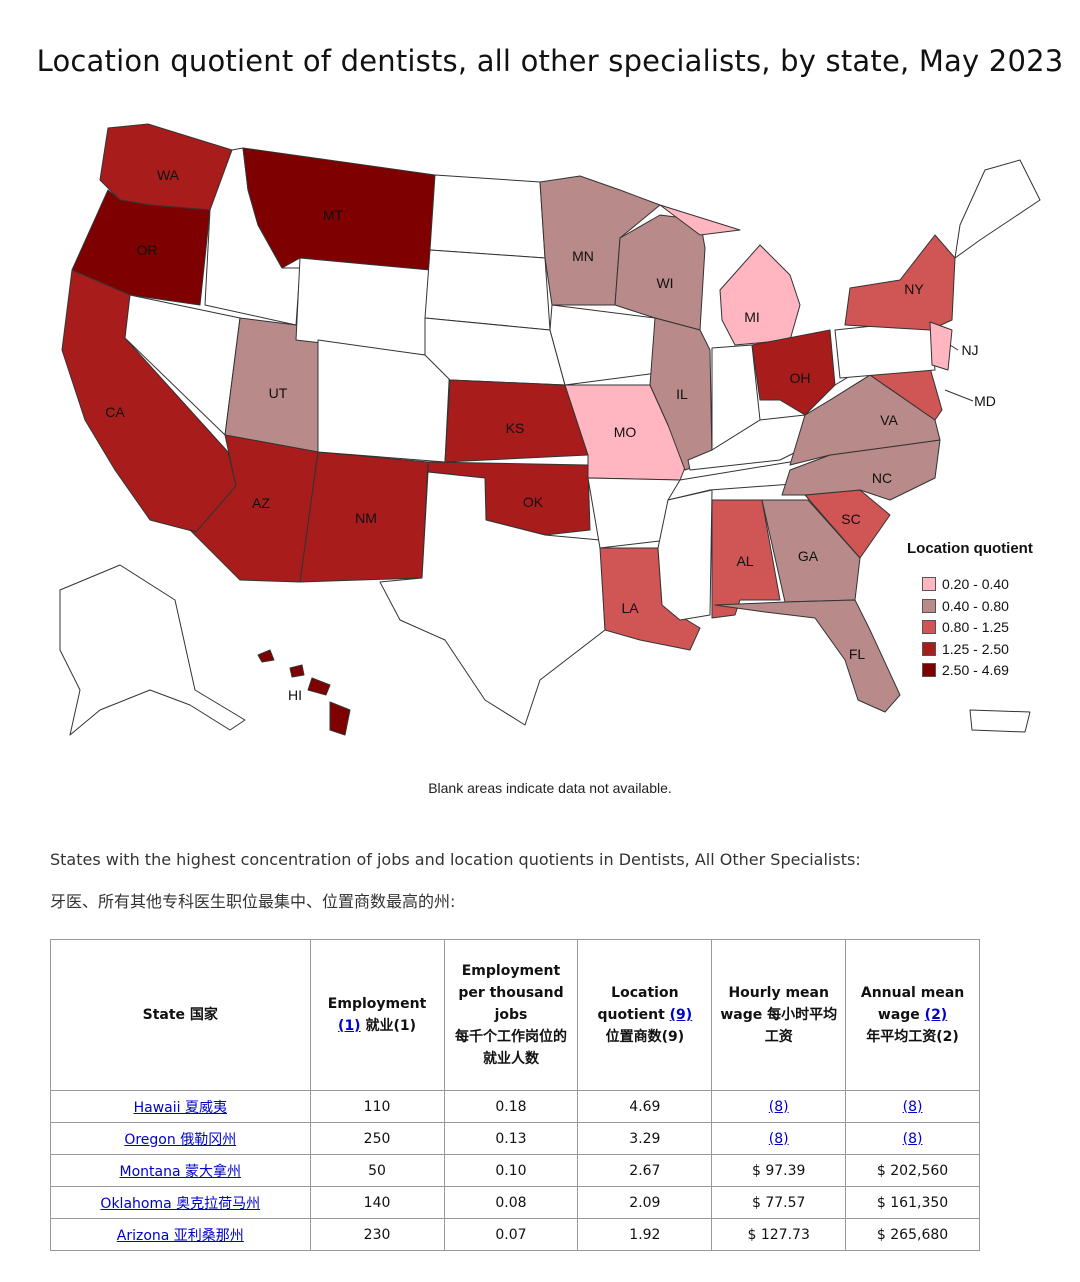 The width and height of the screenshot is (1080, 1282). What do you see at coordinates (388, 1026) in the screenshot?
I see `header-employment-zh: 就业(1)` at bounding box center [388, 1026].